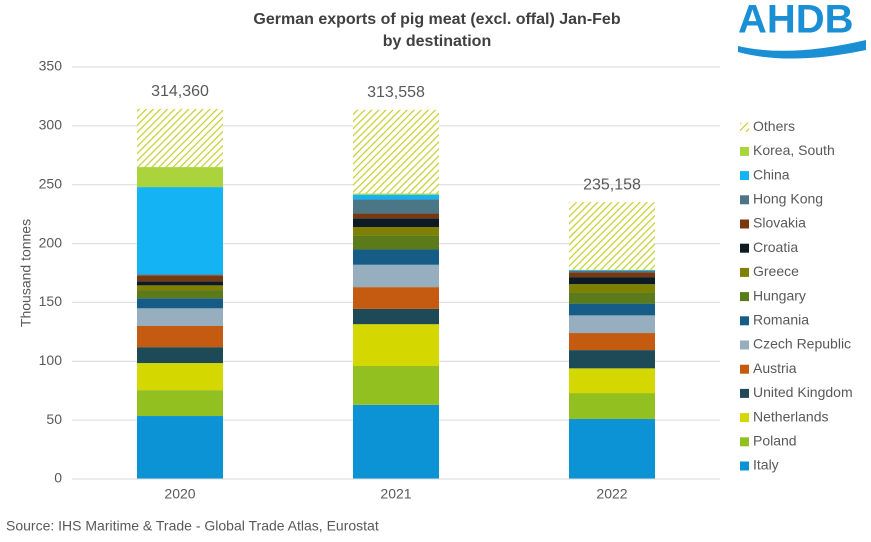 This screenshot has height=542, width=871. Describe the element at coordinates (803, 392) in the screenshot. I see `legend-label: United Kingdom` at that location.